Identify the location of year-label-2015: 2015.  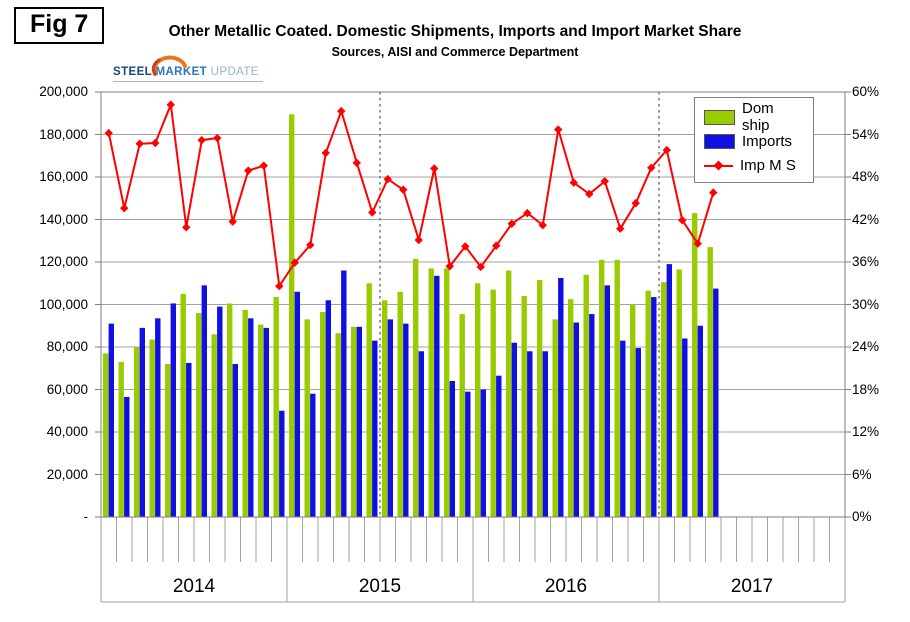
(380, 586).